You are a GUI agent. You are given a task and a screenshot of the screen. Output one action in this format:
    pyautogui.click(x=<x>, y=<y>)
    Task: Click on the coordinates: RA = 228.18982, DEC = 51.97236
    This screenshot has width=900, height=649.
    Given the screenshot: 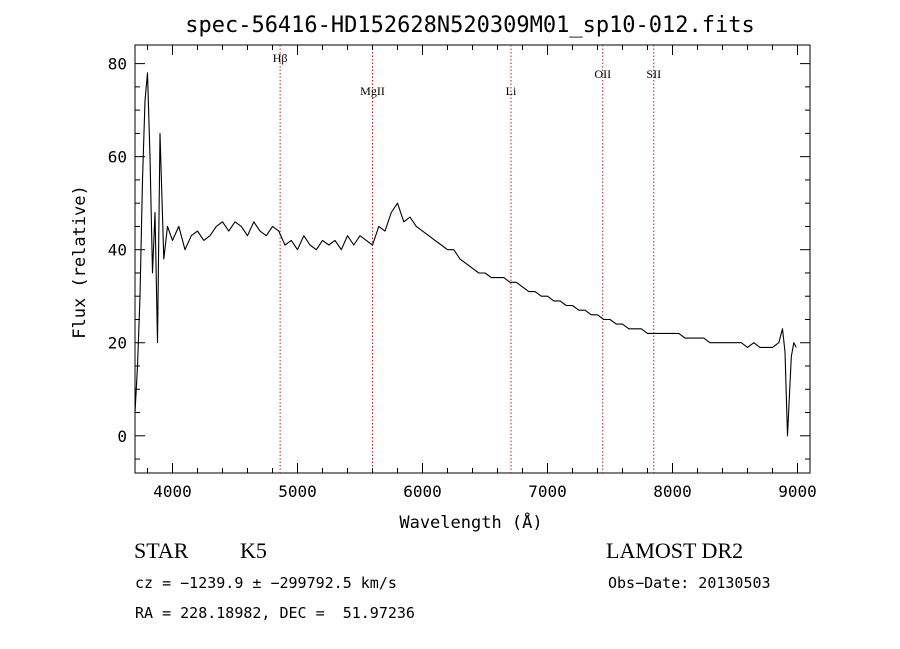 What is the action you would take?
    pyautogui.click(x=275, y=613)
    